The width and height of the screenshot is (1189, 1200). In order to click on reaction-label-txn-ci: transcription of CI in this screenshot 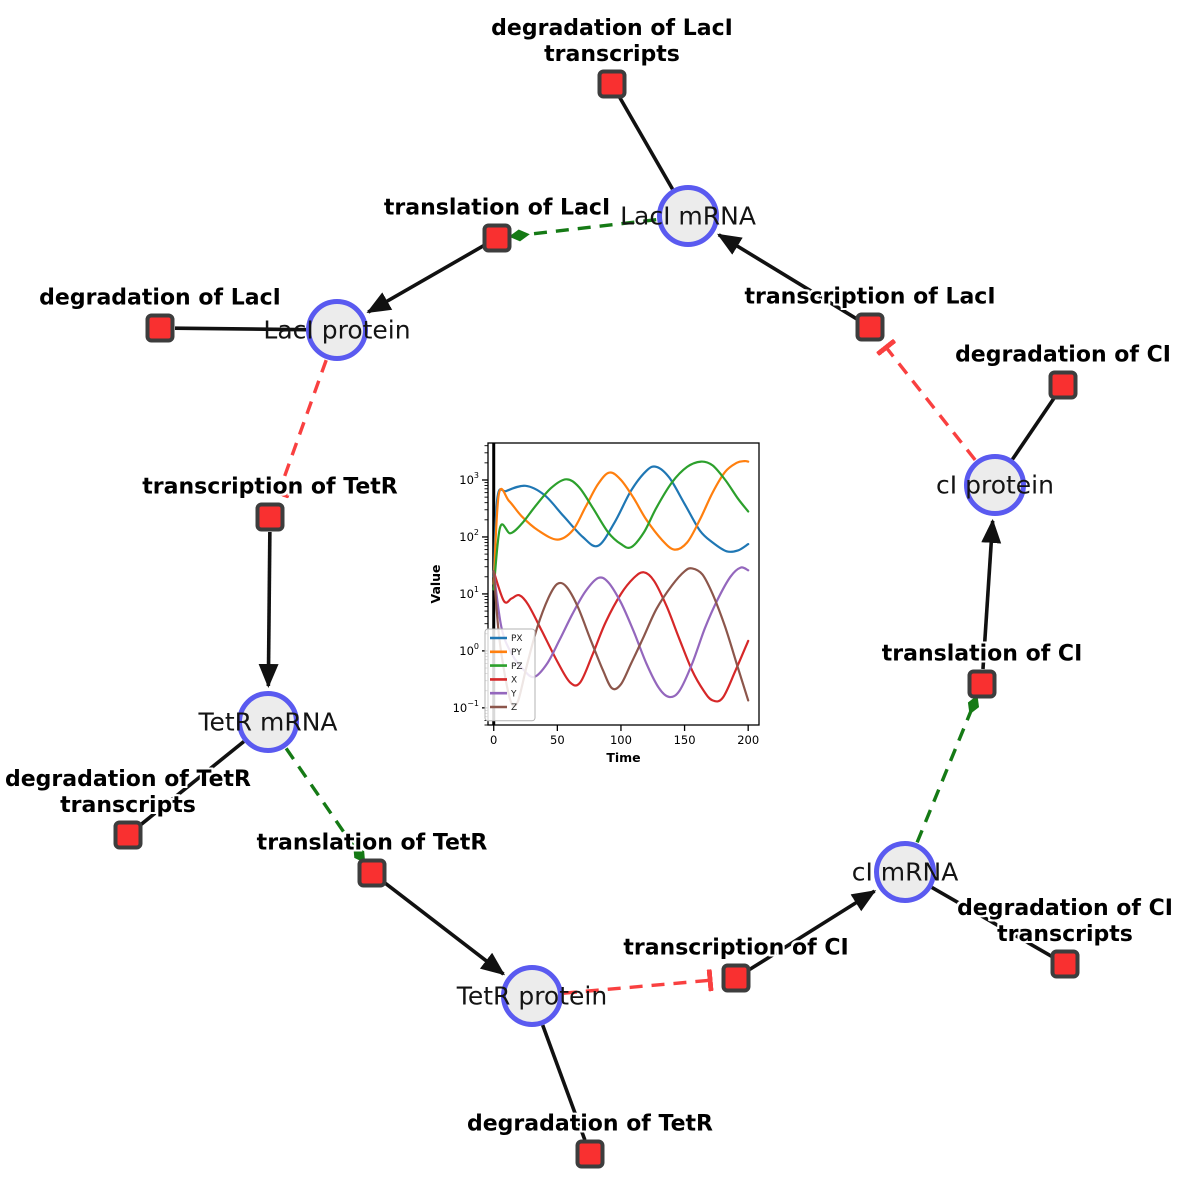, I will do `click(735, 948)`.